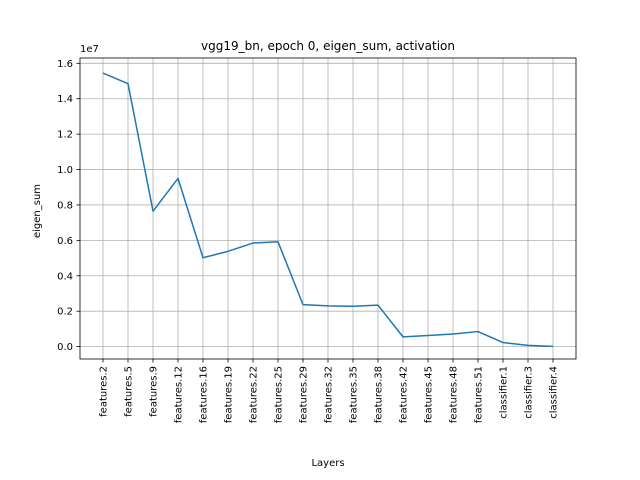 This screenshot has width=640, height=480. I want to click on y-tick-label: 0.8, so click(65, 205).